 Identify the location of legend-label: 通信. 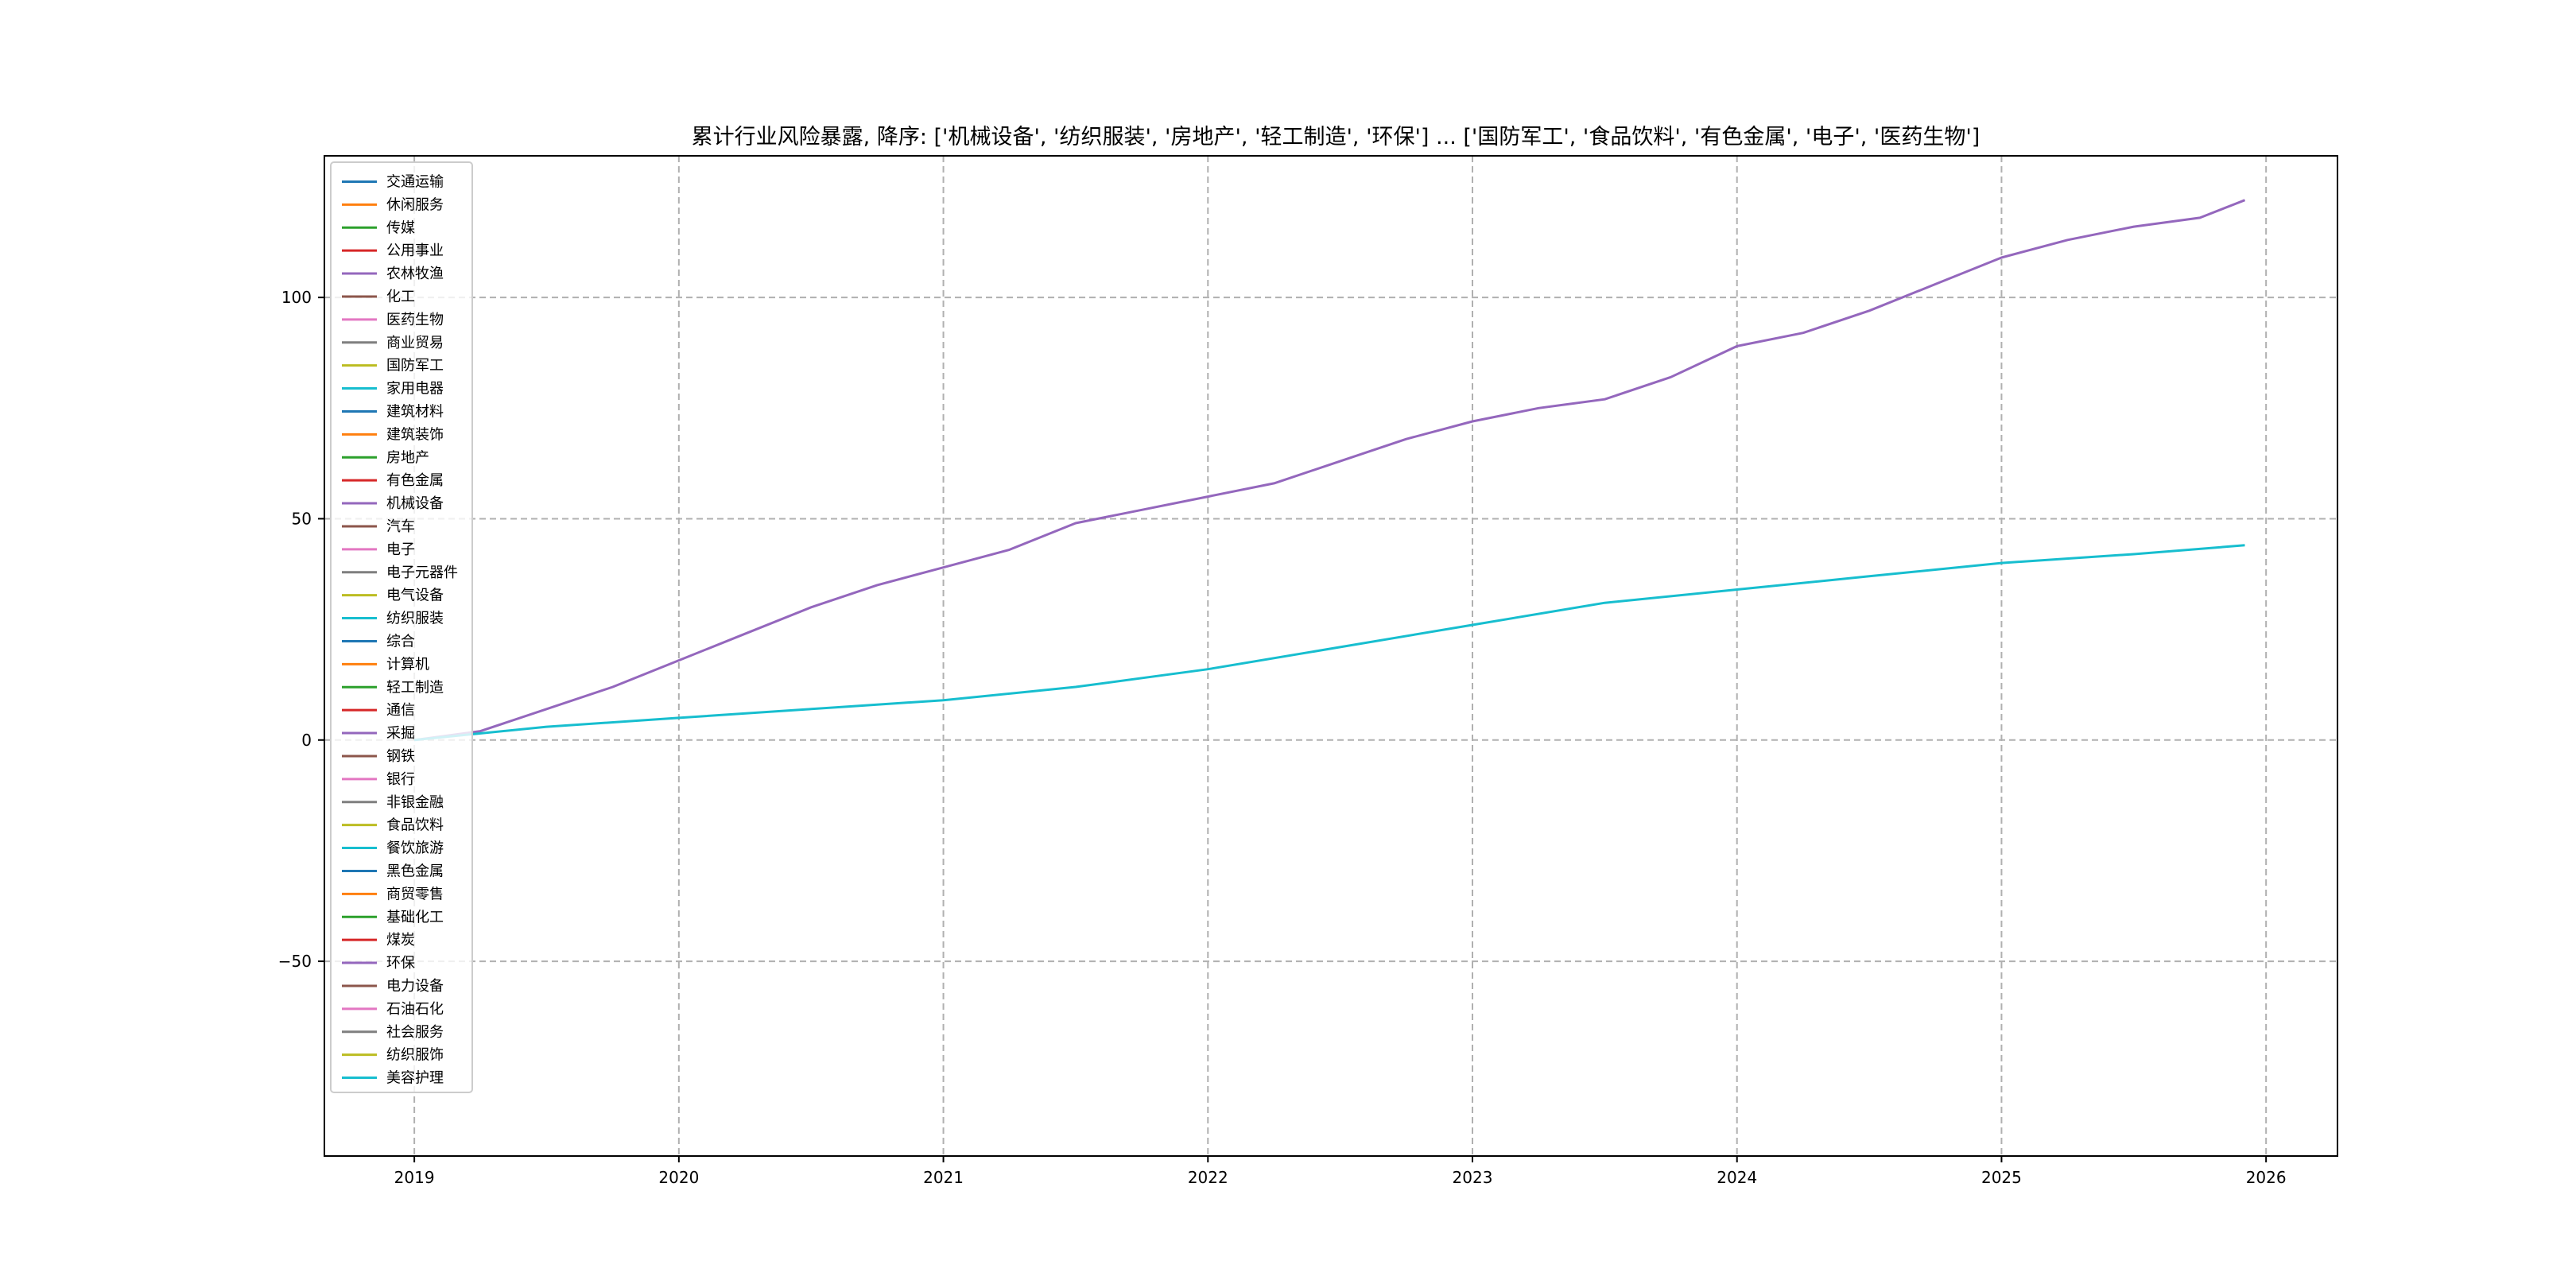
(401, 710).